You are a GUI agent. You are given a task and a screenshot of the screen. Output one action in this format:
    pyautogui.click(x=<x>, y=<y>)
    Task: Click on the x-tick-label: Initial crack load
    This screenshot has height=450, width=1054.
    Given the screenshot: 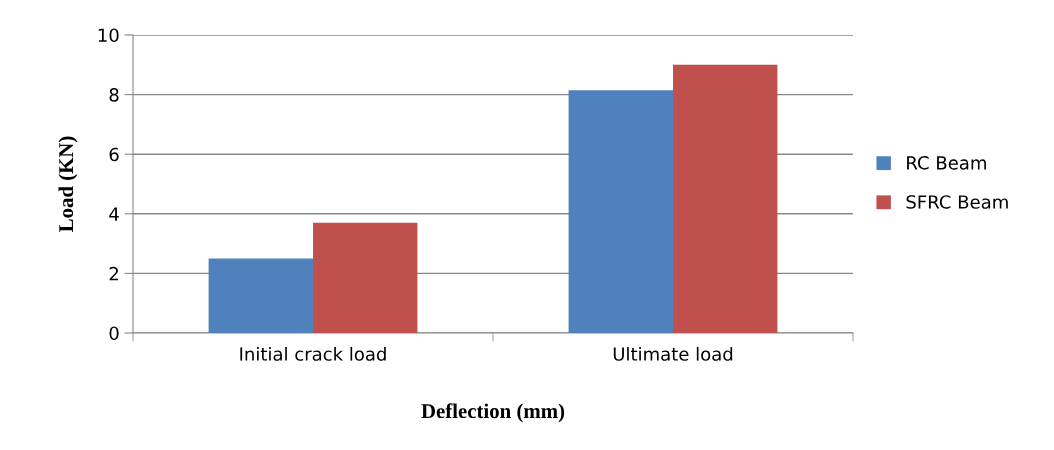 What is the action you would take?
    pyautogui.click(x=313, y=353)
    